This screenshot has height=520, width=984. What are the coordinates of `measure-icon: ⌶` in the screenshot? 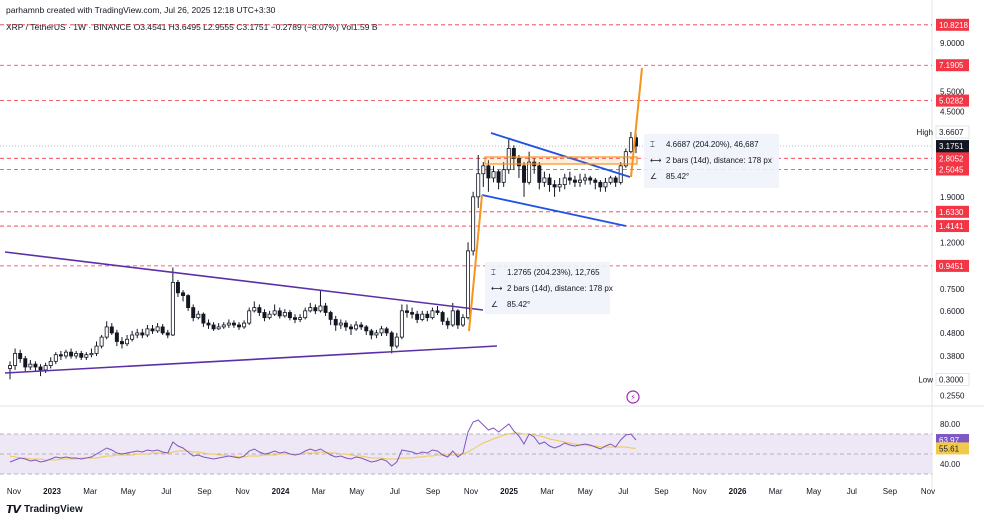 It's located at (493, 272).